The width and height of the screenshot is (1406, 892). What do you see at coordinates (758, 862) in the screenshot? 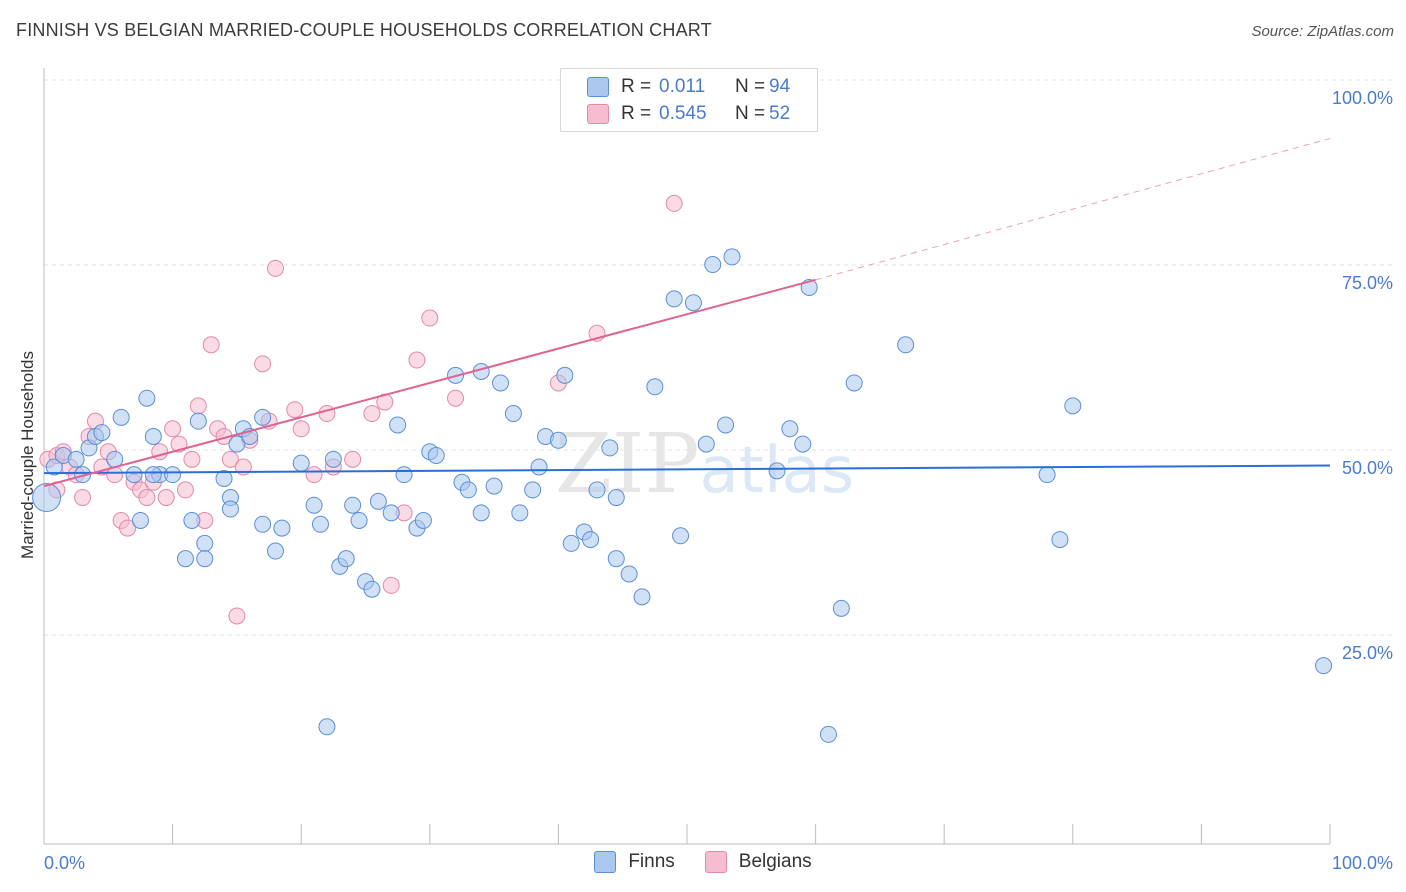
I see `legend-item-belgians: Belgians` at bounding box center [758, 862].